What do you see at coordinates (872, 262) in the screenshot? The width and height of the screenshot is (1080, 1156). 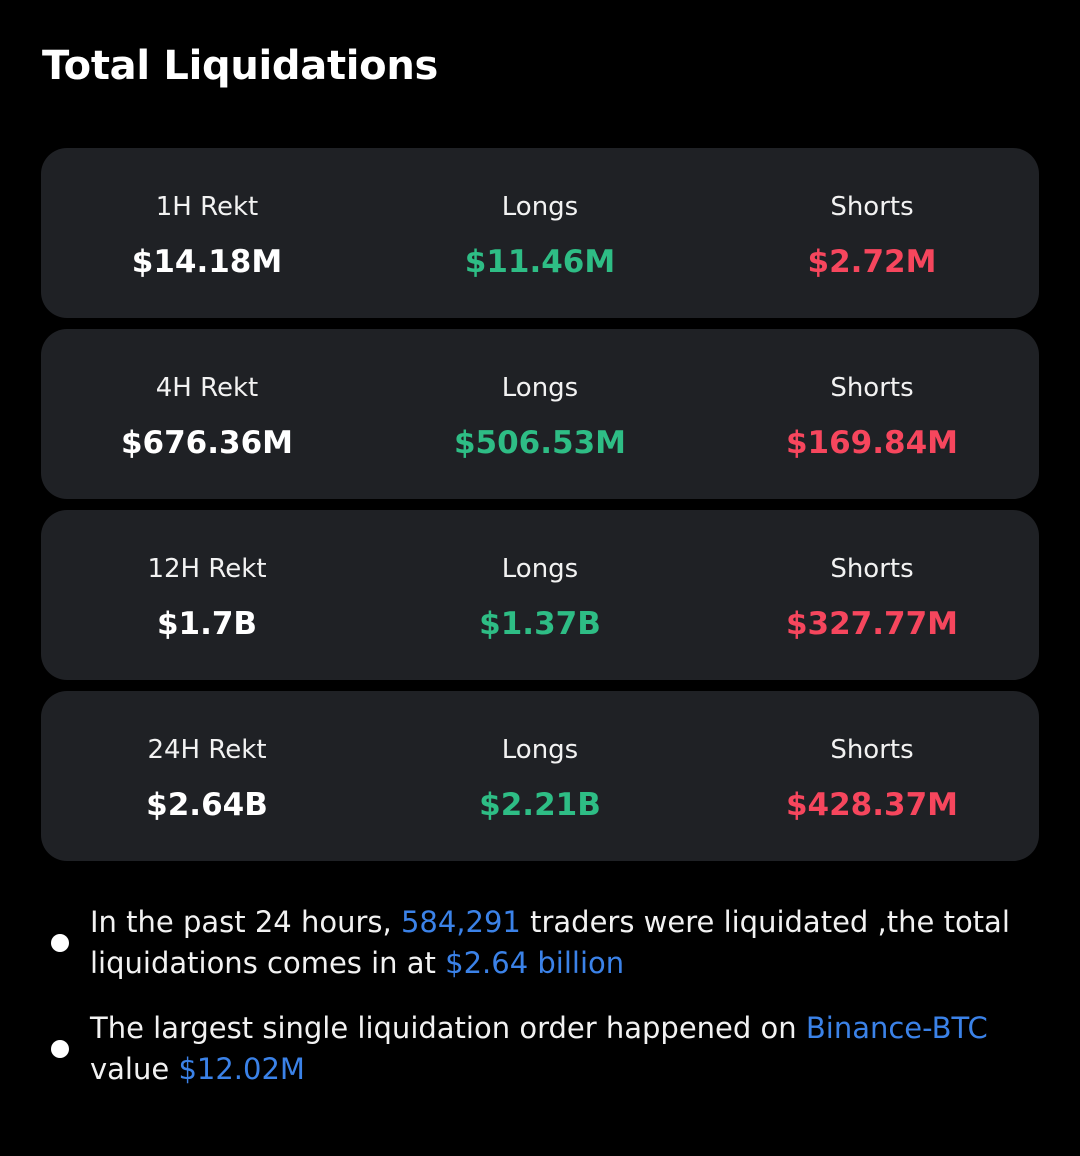 I see `shorts-value: $2.72M` at bounding box center [872, 262].